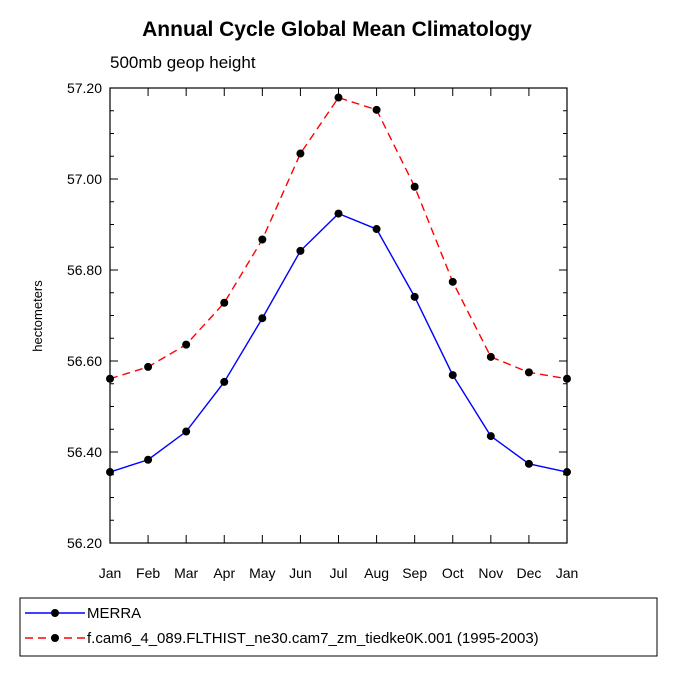 This screenshot has width=675, height=675. Describe the element at coordinates (84, 179) in the screenshot. I see `y-tick-label: 57.00` at that location.